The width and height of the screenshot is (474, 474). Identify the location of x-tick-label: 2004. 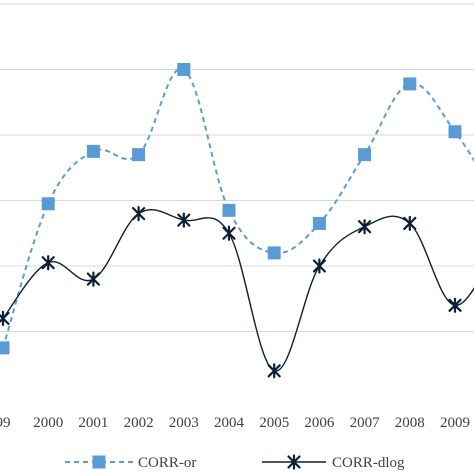
(229, 423).